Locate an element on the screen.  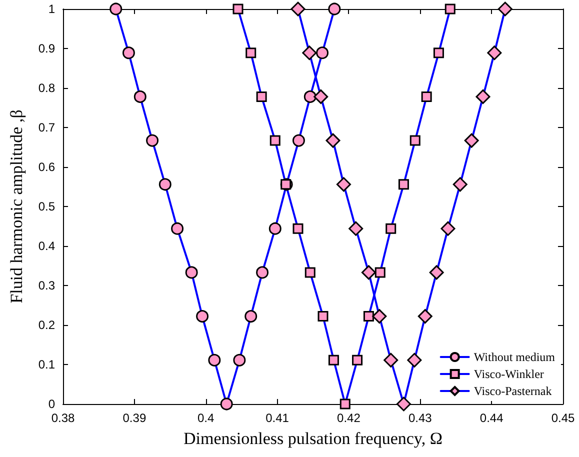
legend-label: Without medium is located at coordinates (515, 357).